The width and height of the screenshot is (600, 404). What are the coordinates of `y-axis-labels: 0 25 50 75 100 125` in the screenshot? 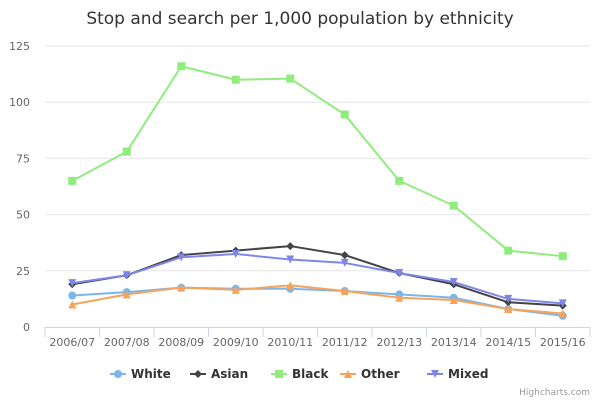 It's located at (19, 187).